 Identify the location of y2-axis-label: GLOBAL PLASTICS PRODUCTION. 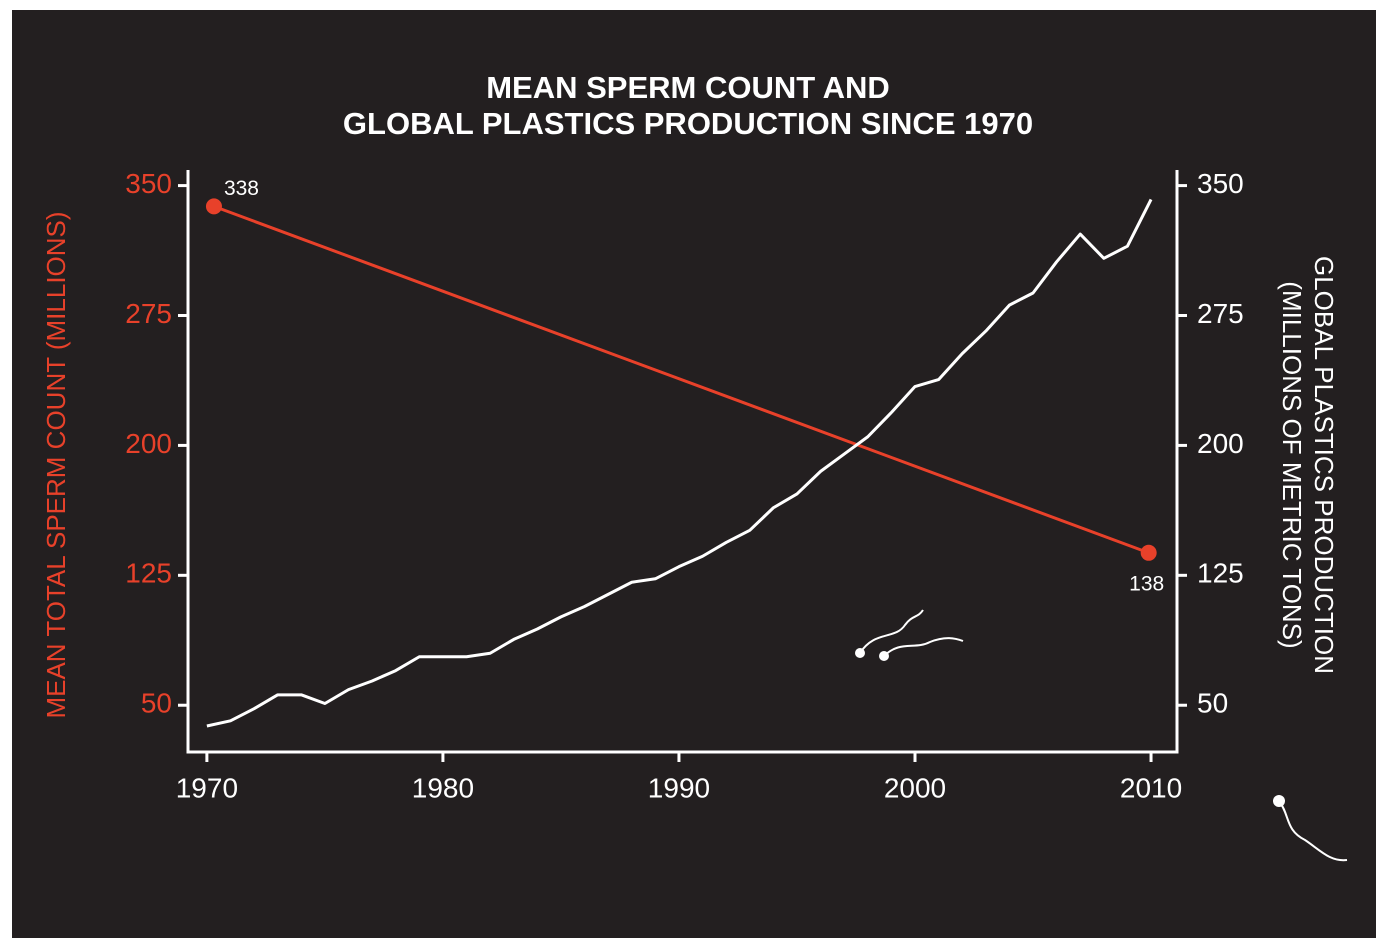
(1324, 465).